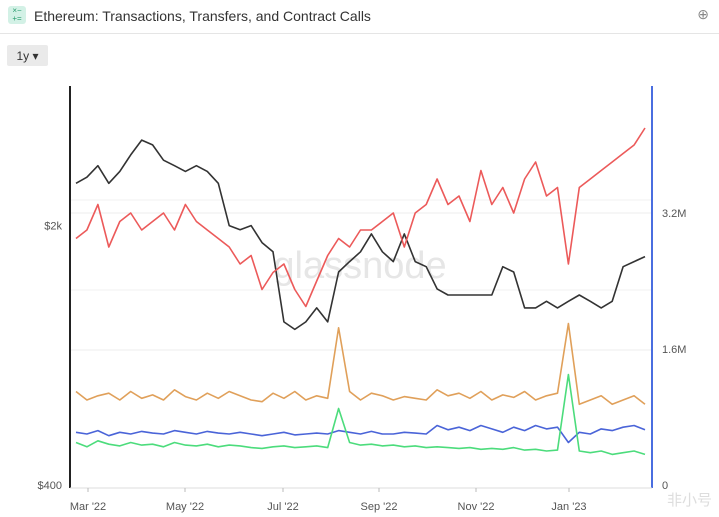  Describe the element at coordinates (476, 507) in the screenshot. I see `x-tick-label: Nov '22` at that location.